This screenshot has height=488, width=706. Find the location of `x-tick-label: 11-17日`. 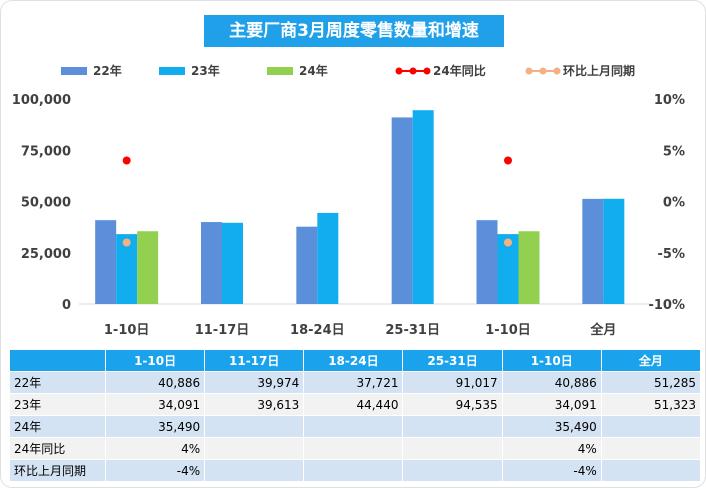

x-tick-label: 11-17日 is located at coordinates (222, 330).